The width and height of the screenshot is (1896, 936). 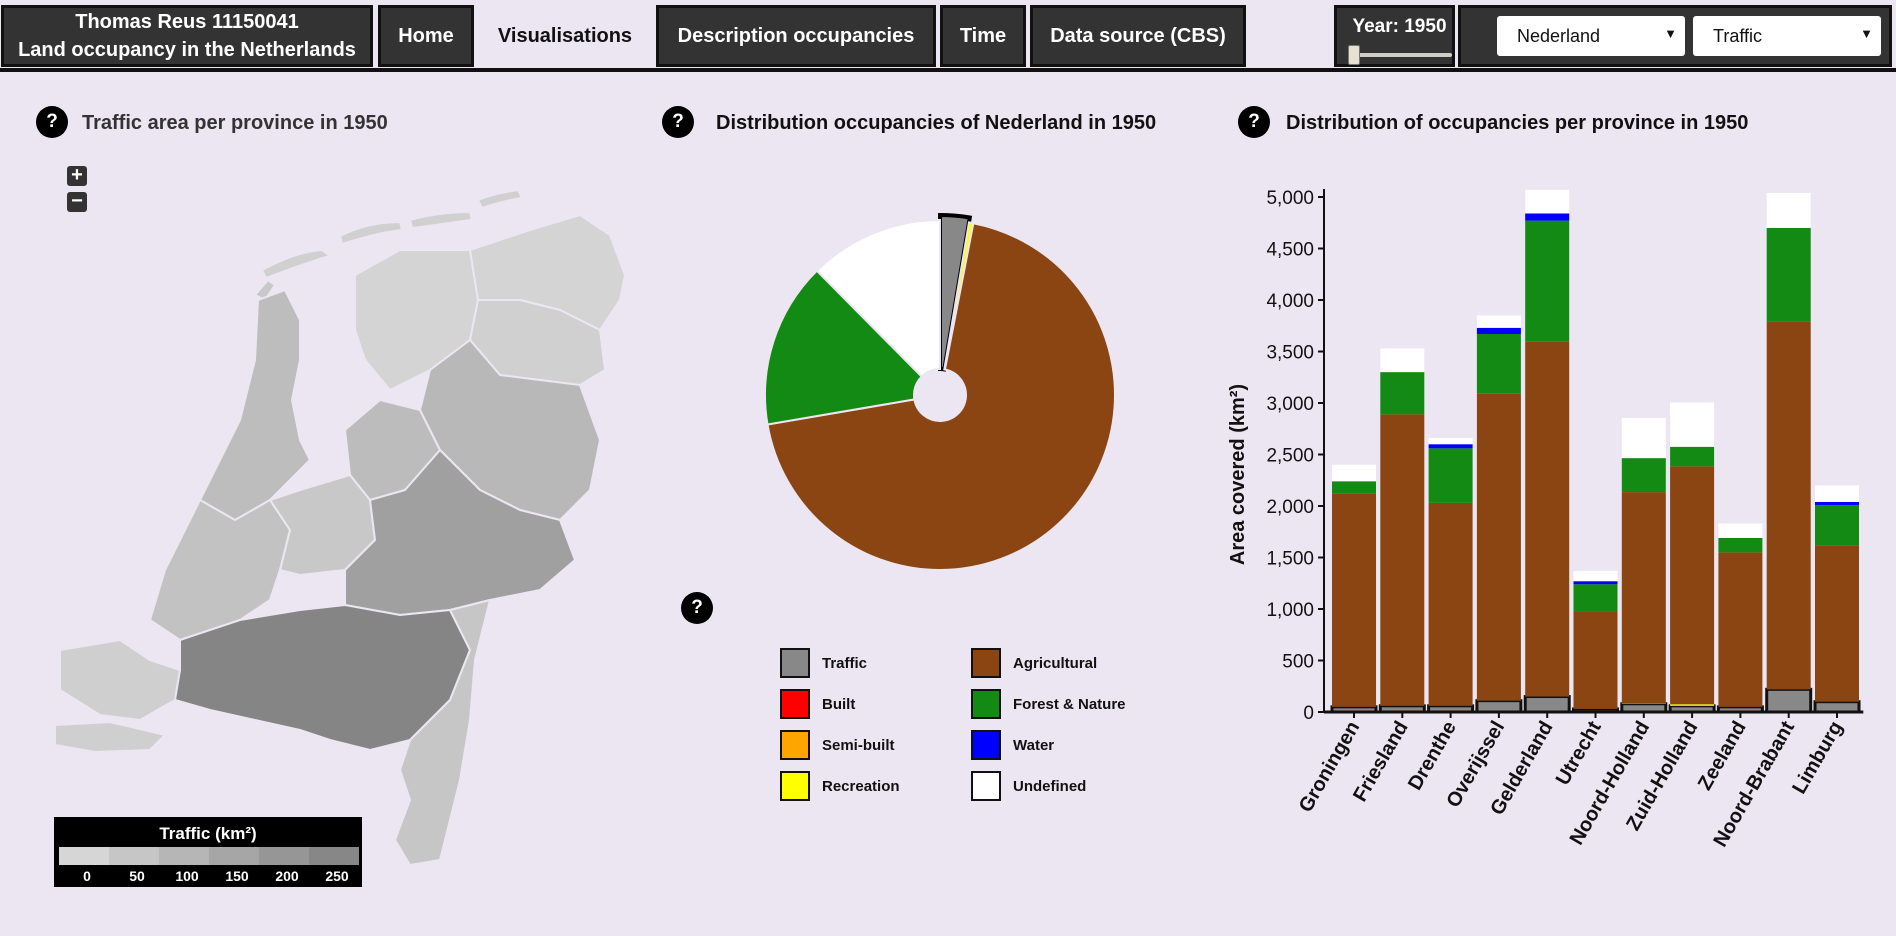 I want to click on pie-legend-item: Semi-built, so click(x=837, y=745).